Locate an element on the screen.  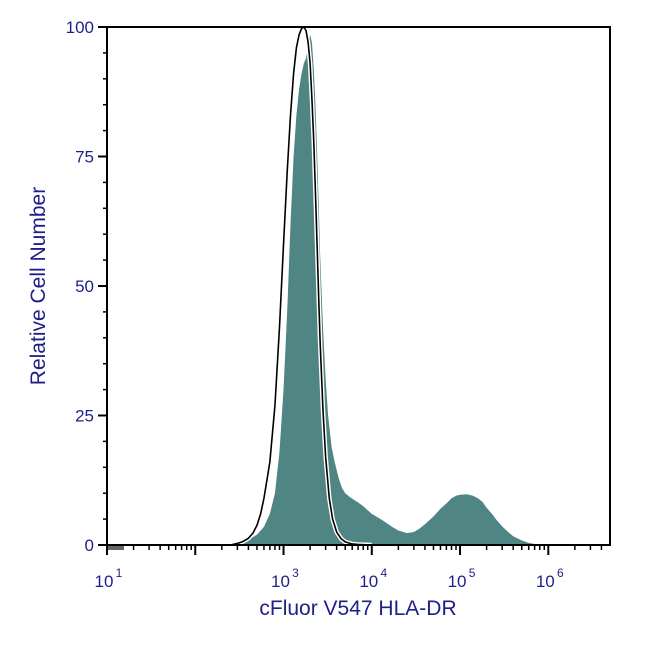
x-tick-label: 10 4 is located at coordinates (373, 578).